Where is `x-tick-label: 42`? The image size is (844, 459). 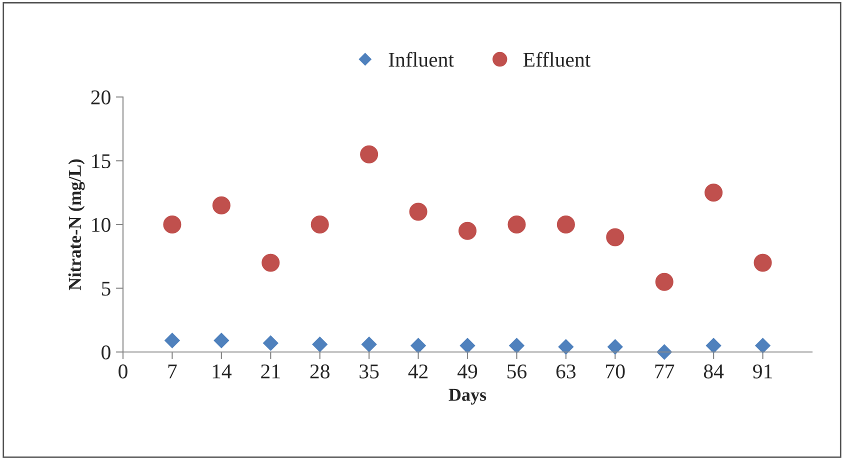
x-tick-label: 42 is located at coordinates (418, 371).